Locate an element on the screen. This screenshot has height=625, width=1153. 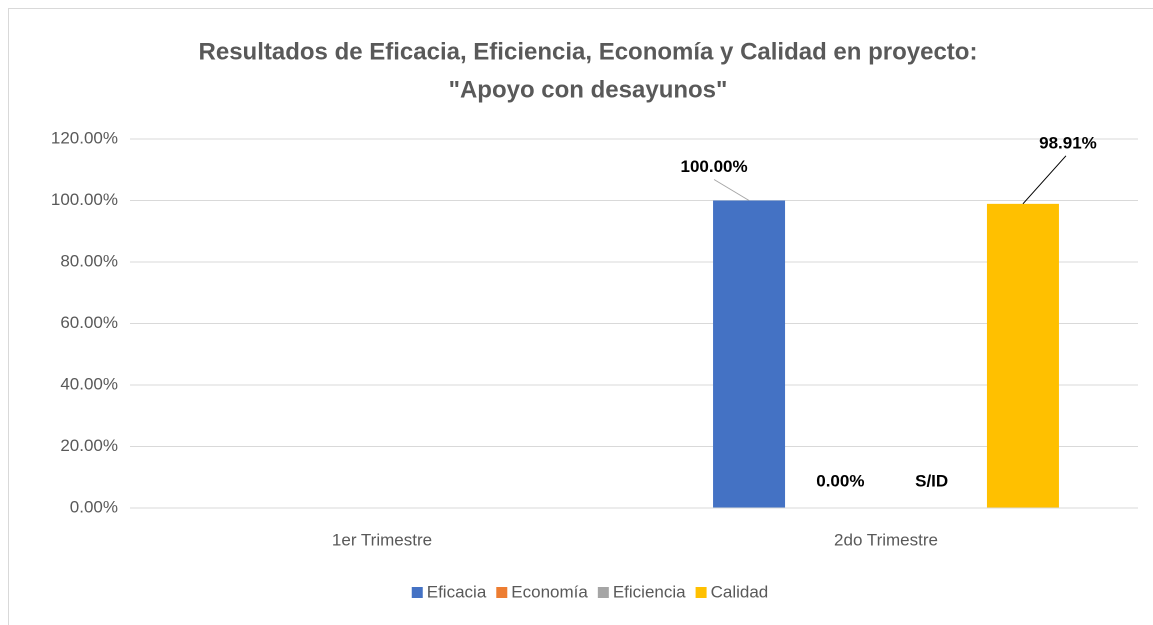
y-tick-label: 40.00% is located at coordinates (89, 383).